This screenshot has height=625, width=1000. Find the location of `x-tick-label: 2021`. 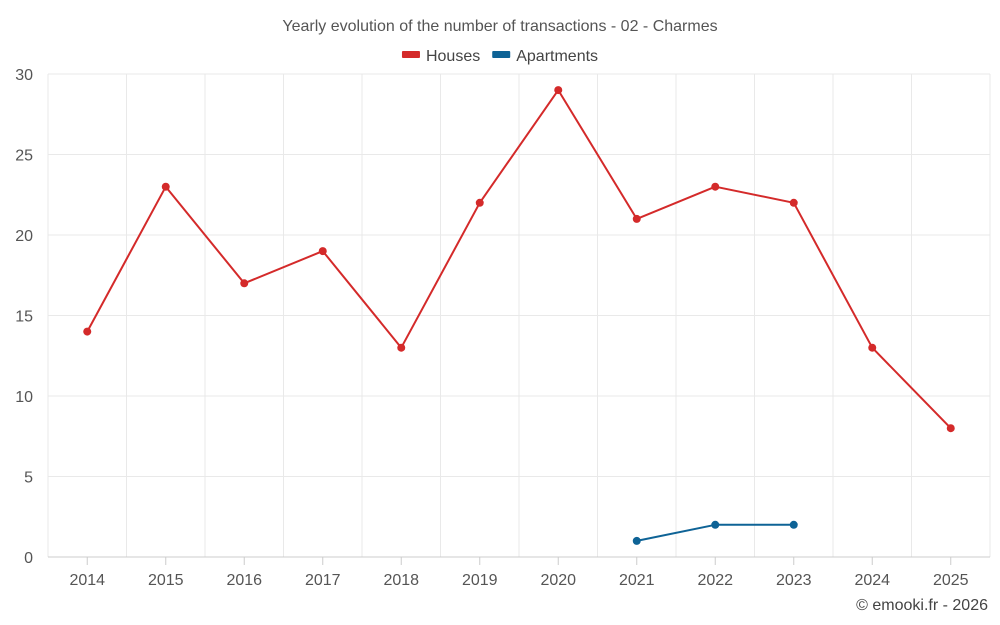

x-tick-label: 2021 is located at coordinates (637, 580).